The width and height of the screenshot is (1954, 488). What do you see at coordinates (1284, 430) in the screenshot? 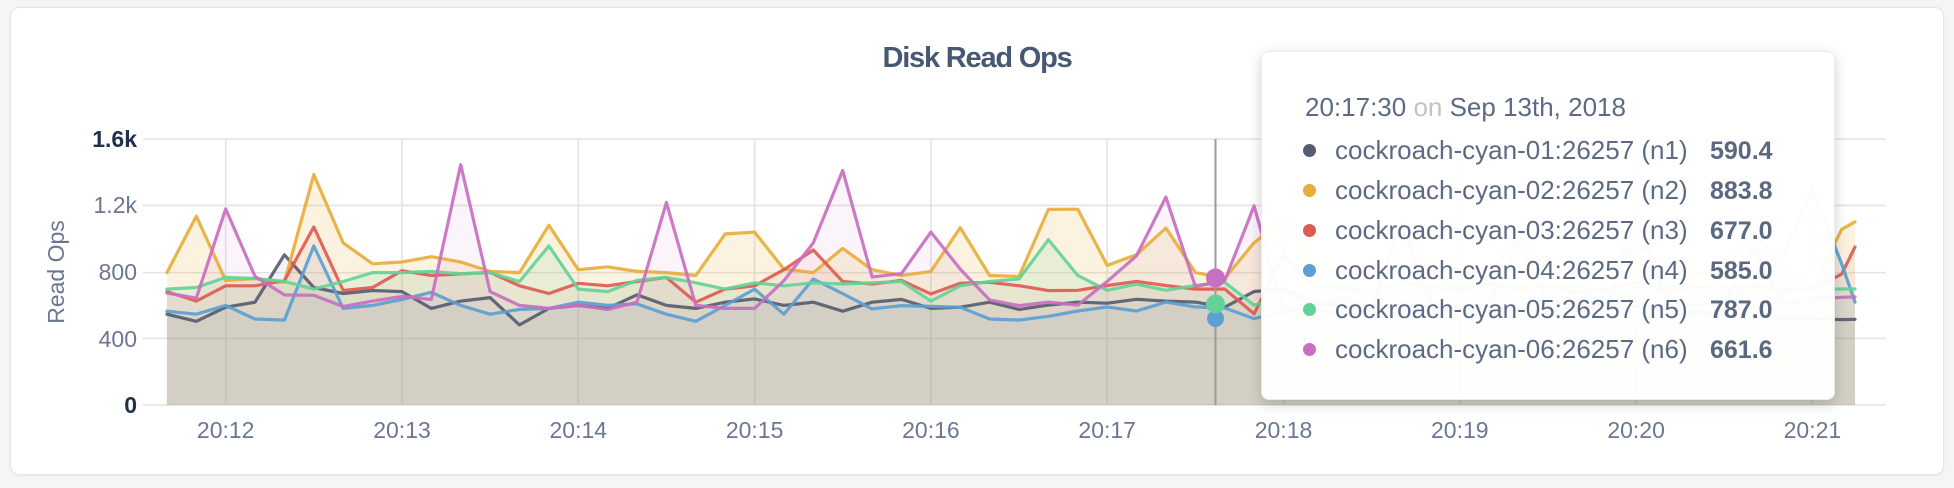
I see `svg-text: 20:18` at bounding box center [1284, 430].